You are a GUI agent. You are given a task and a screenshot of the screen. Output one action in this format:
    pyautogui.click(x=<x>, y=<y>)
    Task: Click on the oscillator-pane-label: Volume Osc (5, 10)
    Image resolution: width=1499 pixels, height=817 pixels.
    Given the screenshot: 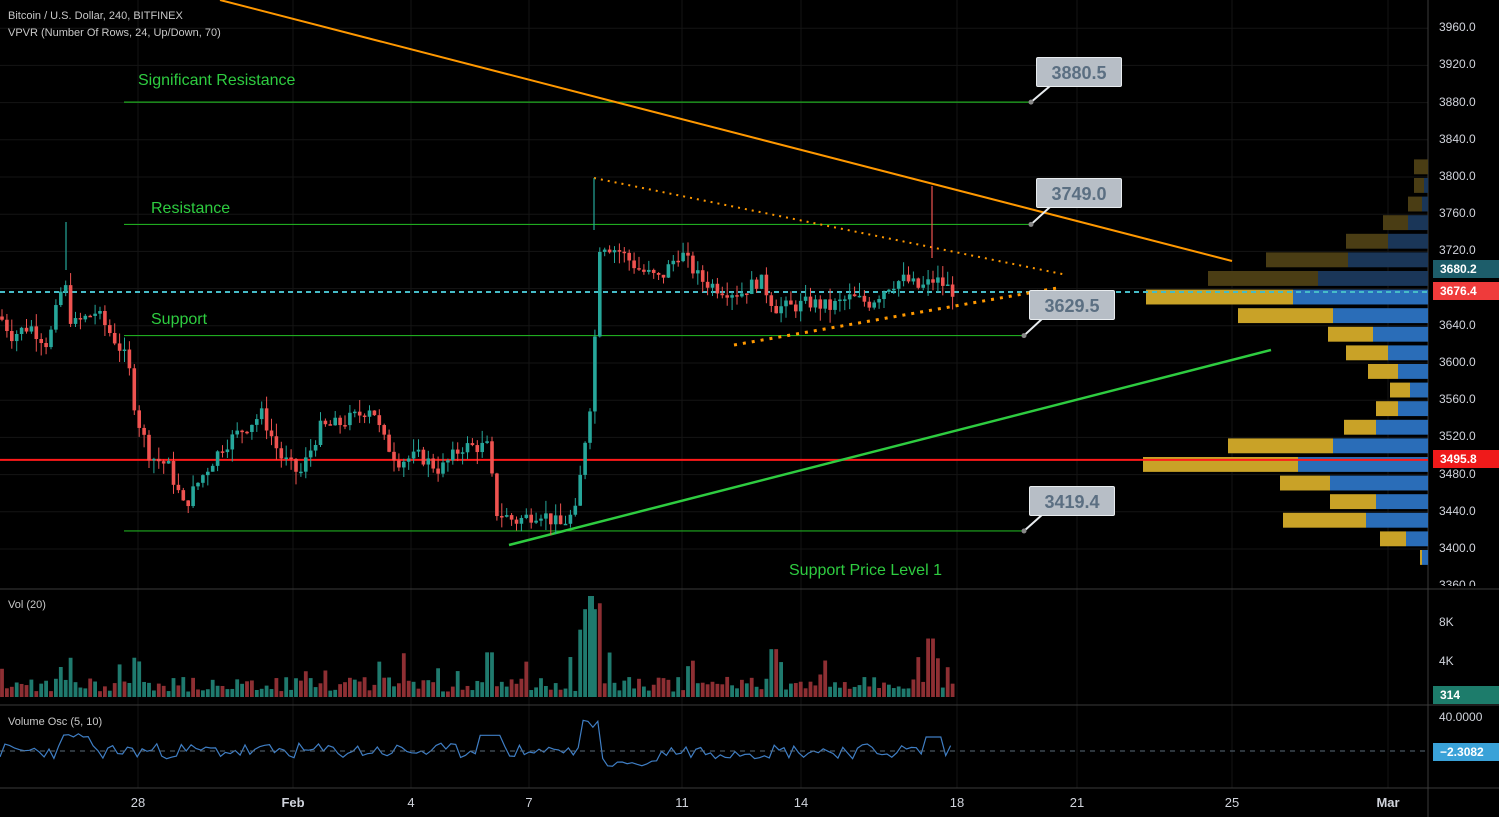 What is the action you would take?
    pyautogui.click(x=55, y=722)
    